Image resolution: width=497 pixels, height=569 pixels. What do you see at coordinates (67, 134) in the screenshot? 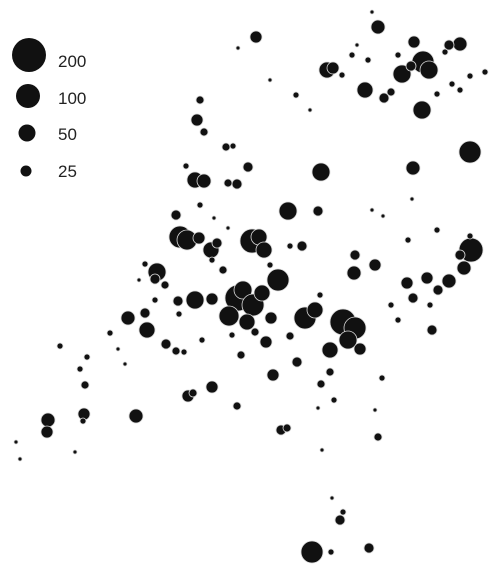
I see `legend-label-50: 50` at bounding box center [67, 134].